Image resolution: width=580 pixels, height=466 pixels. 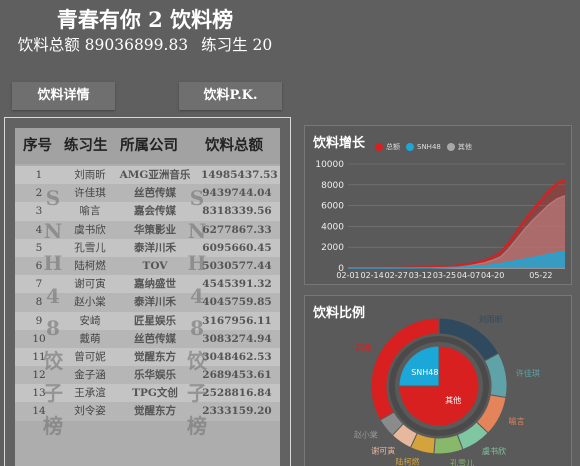 What do you see at coordinates (155, 393) in the screenshot?
I see `row-company: TPG文创` at bounding box center [155, 393].